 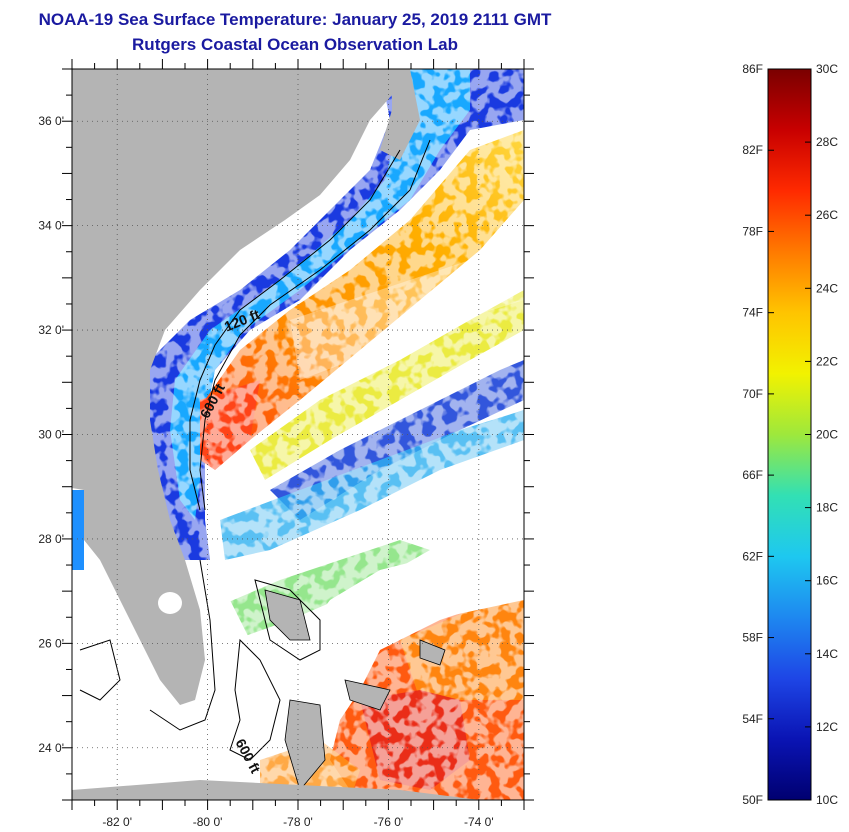 I want to click on colorbar-f-label: 74F, so click(x=752, y=313).